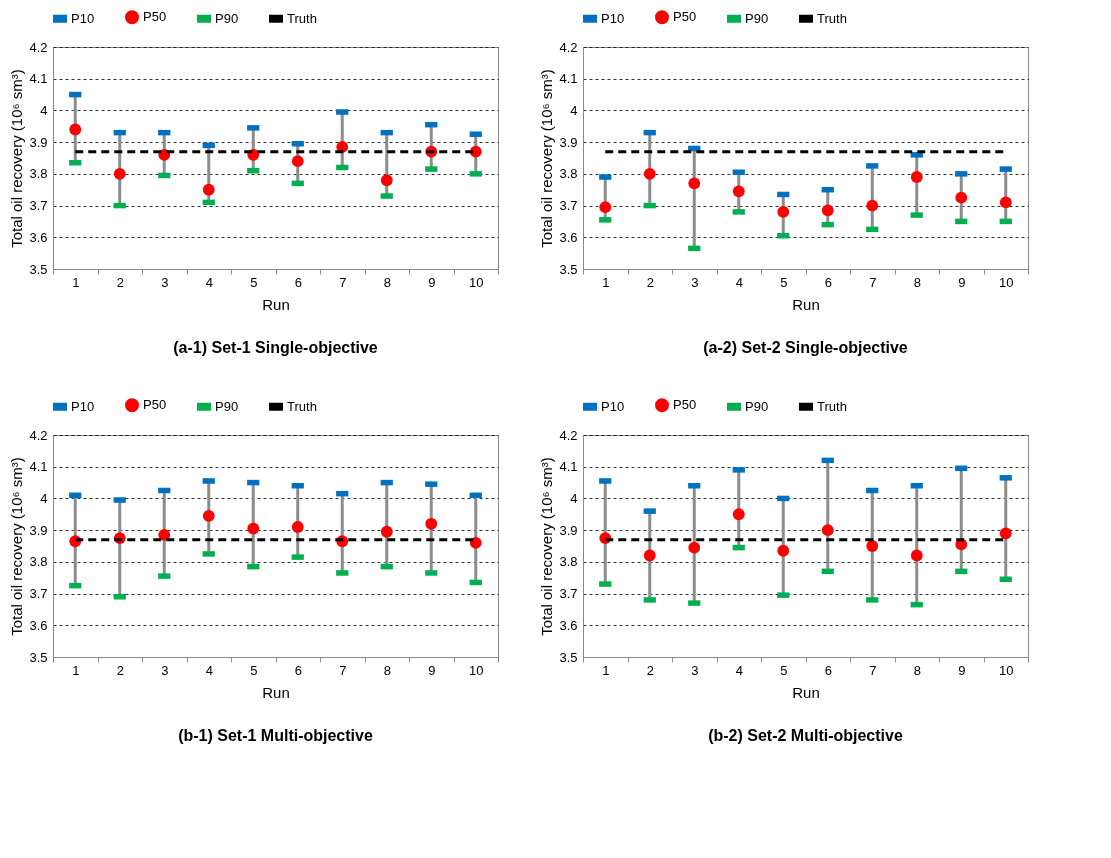 The width and height of the screenshot is (1111, 858). Describe the element at coordinates (917, 282) in the screenshot. I see `x-tick-label: 8` at that location.